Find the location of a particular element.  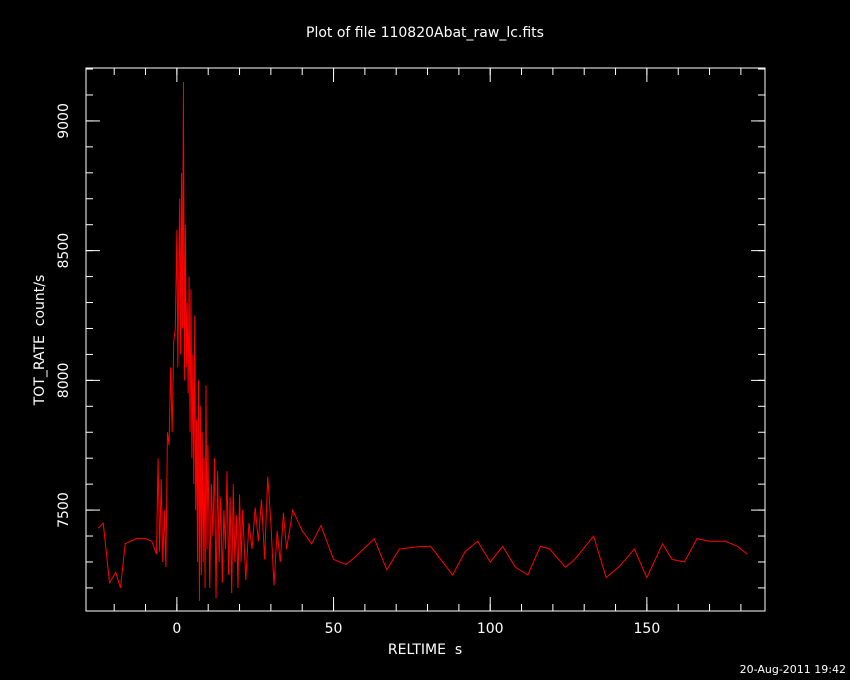

x-tick-label: 50 is located at coordinates (334, 629).